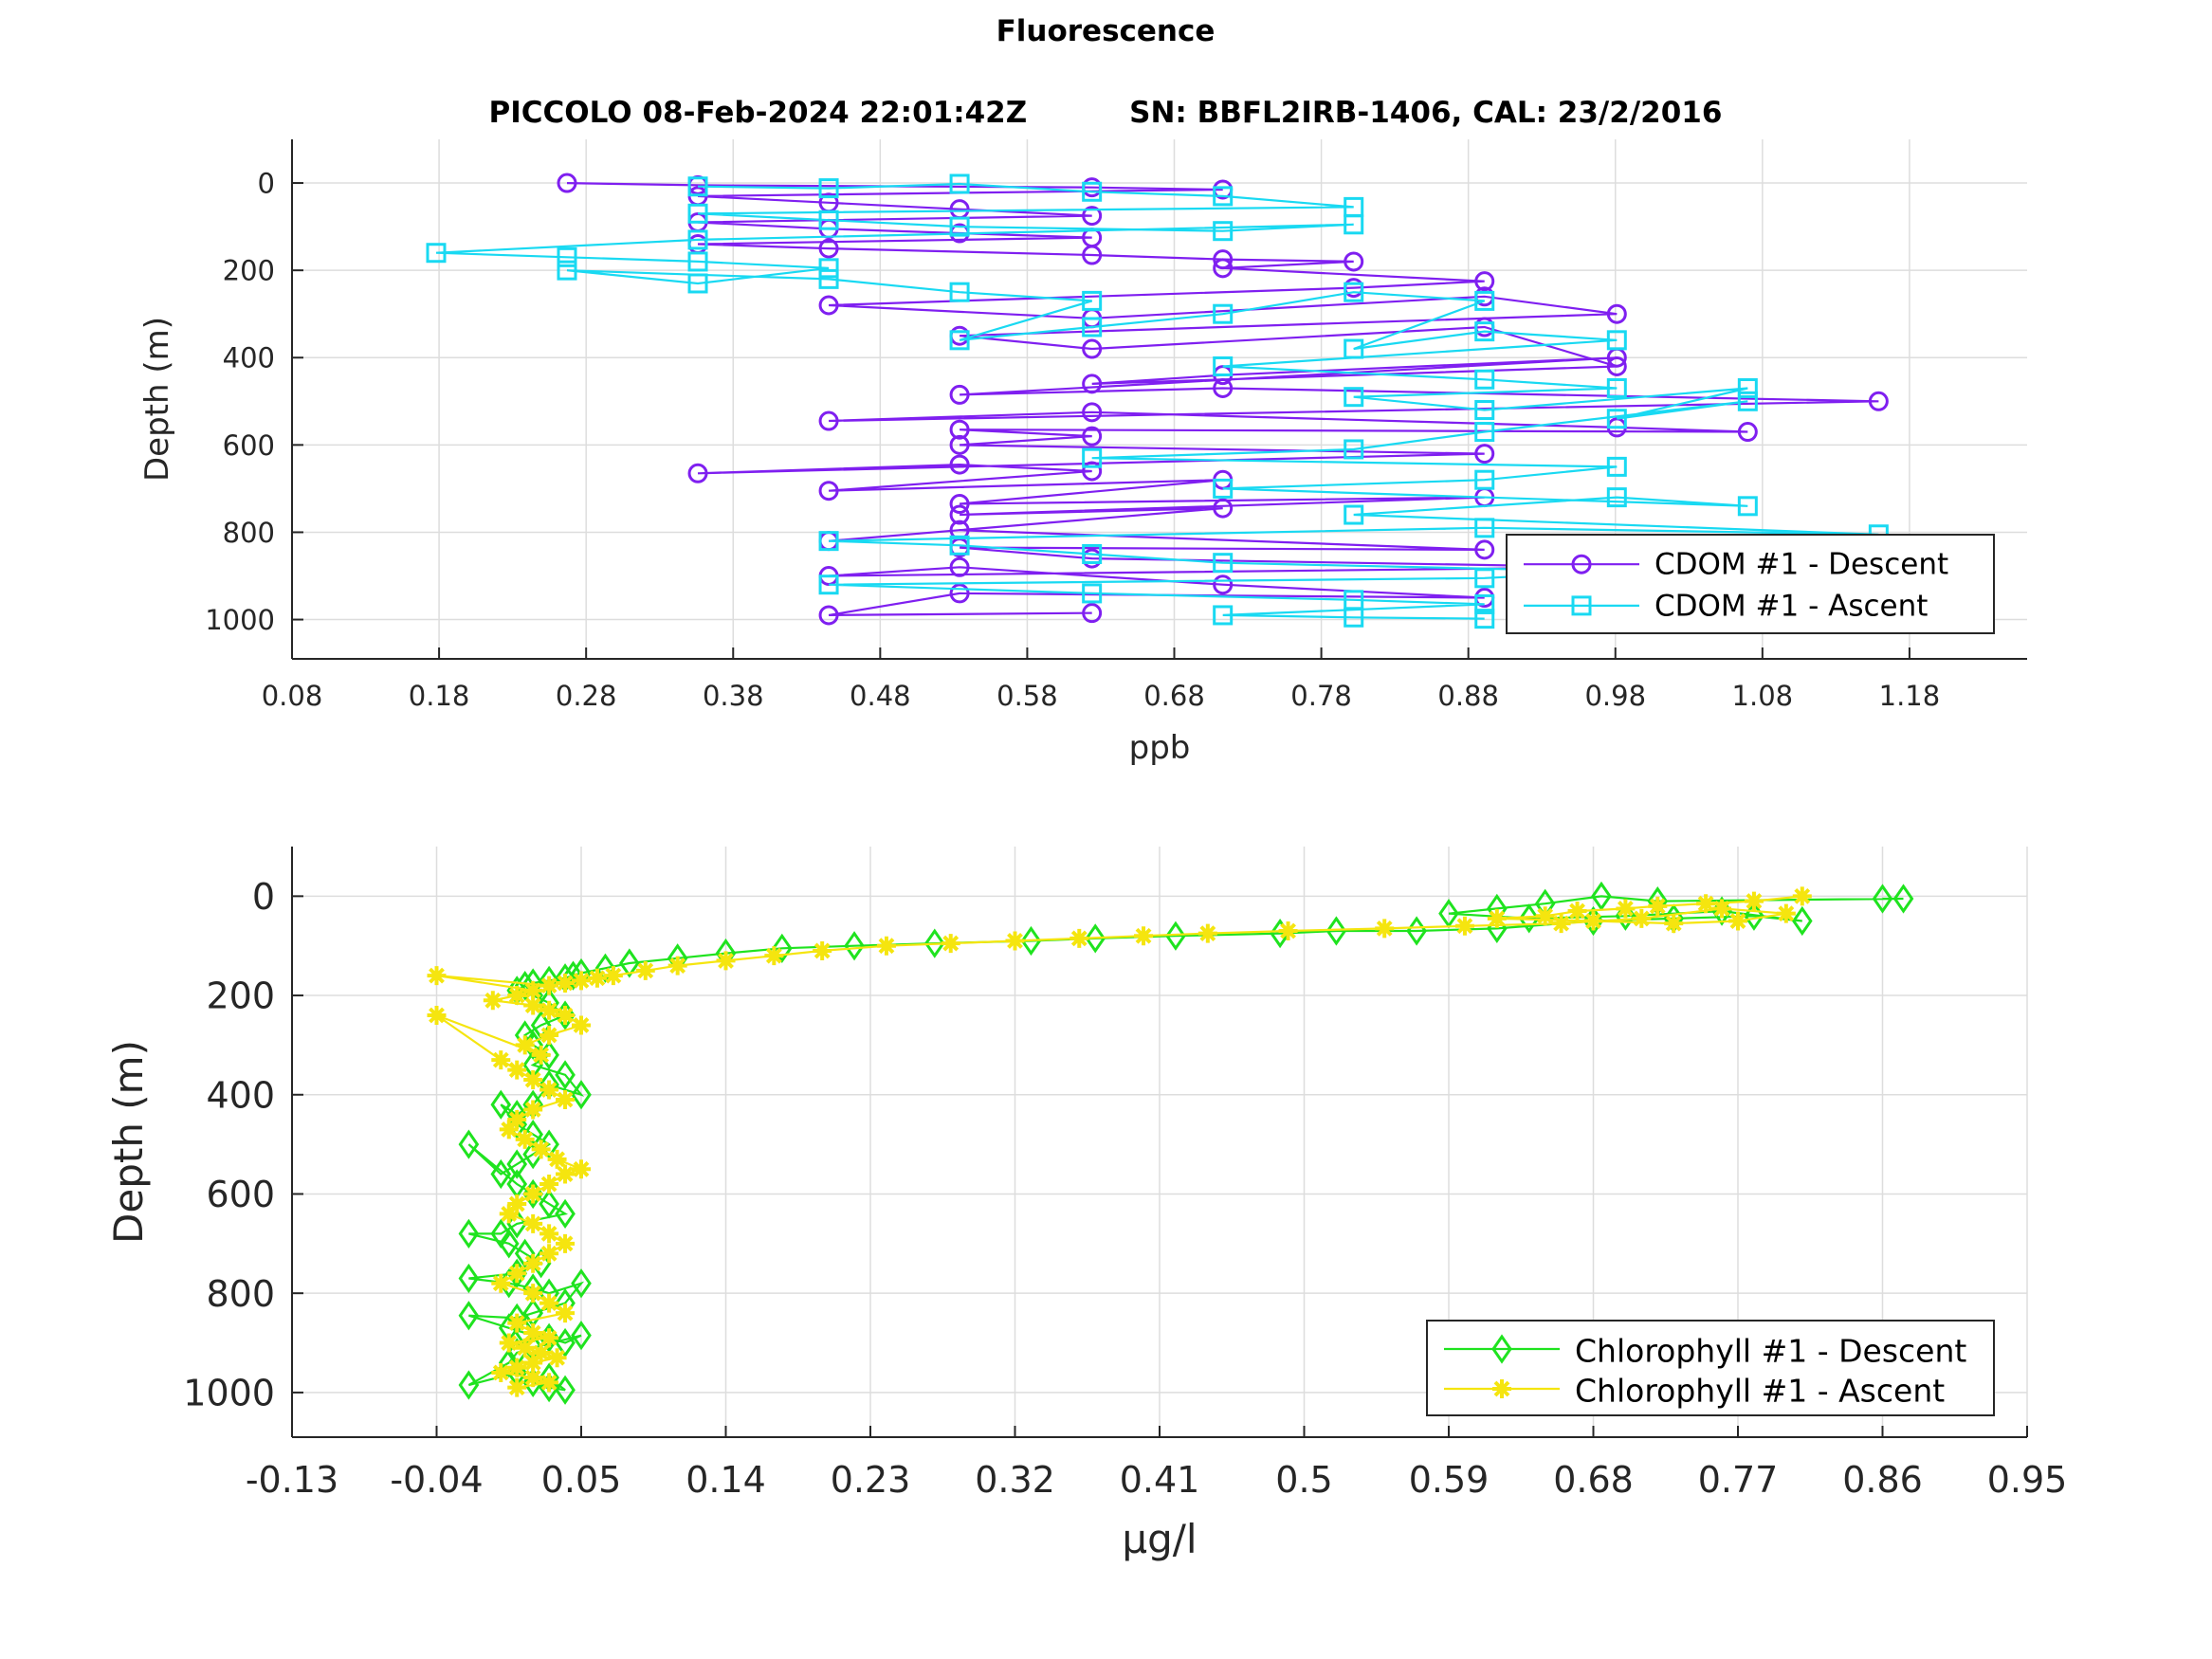 The height and width of the screenshot is (1659, 2212). Describe the element at coordinates (1321, 696) in the screenshot. I see `x-tick-label: 0.78` at that location.